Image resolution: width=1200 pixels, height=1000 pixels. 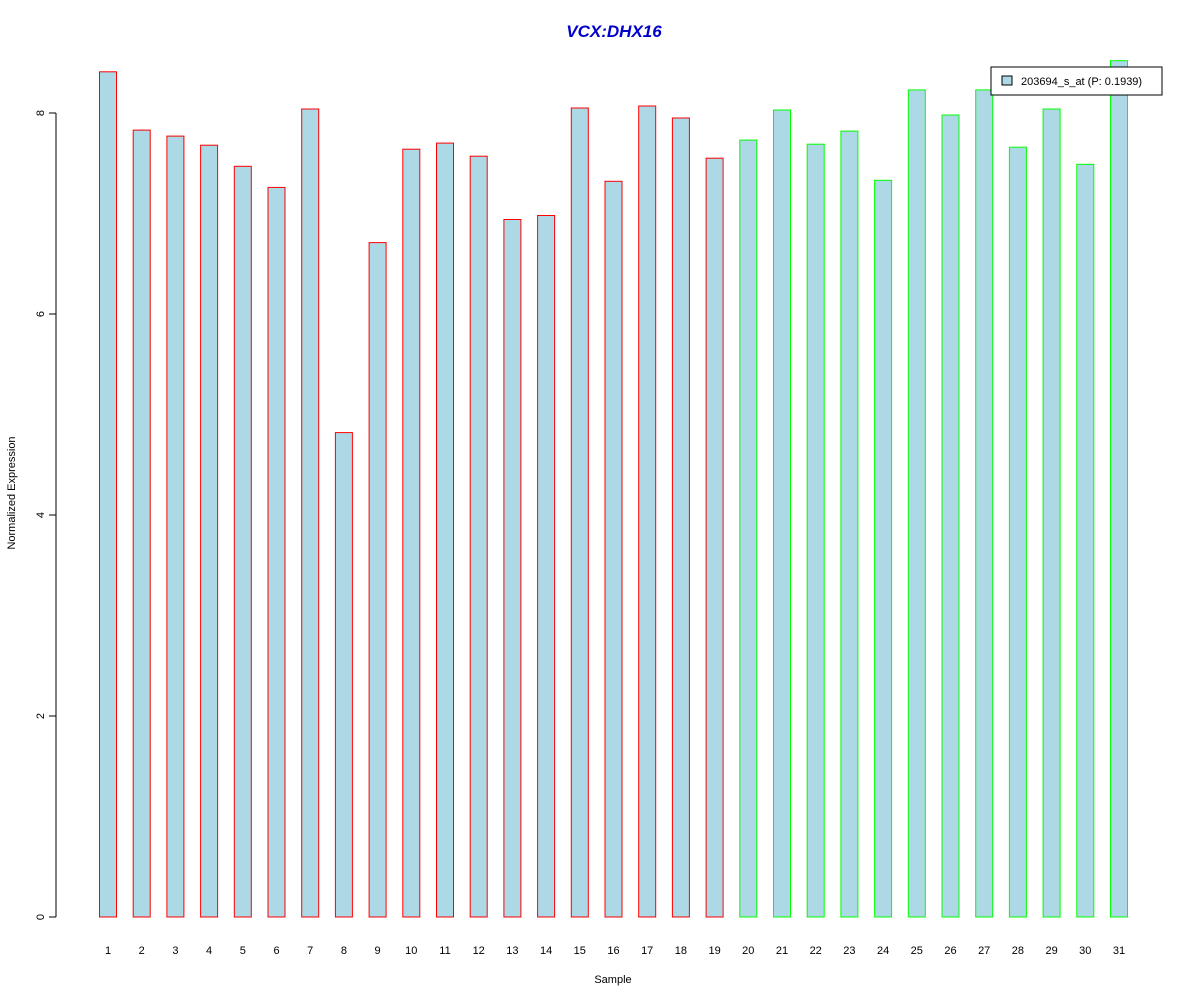 What do you see at coordinates (1007, 80) in the screenshot?
I see `legend-swatch` at bounding box center [1007, 80].